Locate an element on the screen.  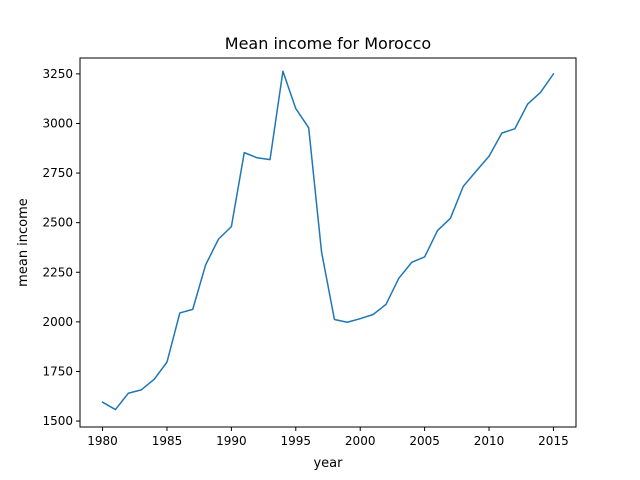
y-axis: 1500 1750 2000 2250 2500 2750 3000 3250 is located at coordinates (61, 247).